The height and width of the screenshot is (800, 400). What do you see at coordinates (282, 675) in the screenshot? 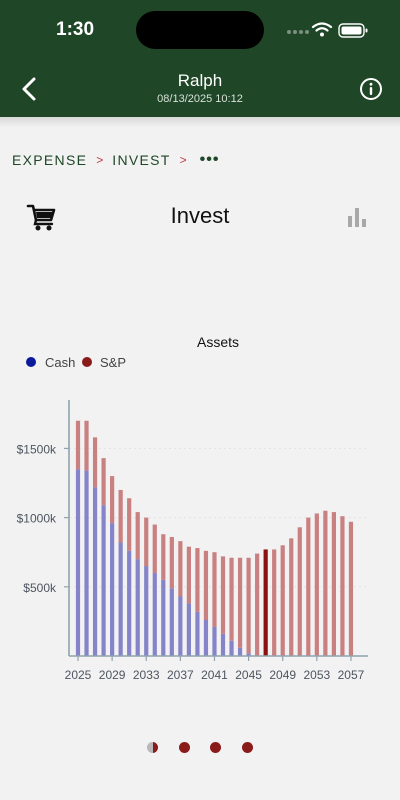
I see `x-tick-label: 2049` at bounding box center [282, 675].